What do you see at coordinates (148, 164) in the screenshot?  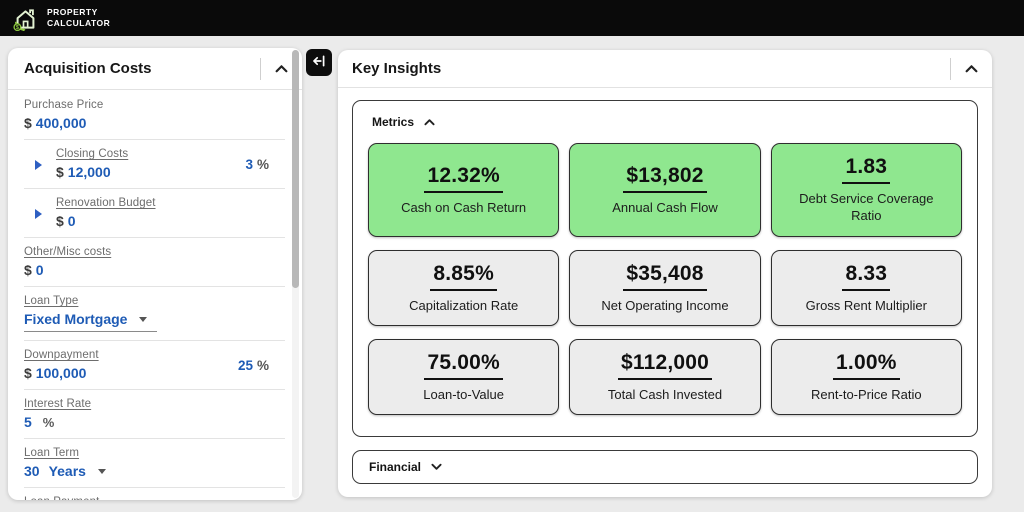 I see `field-row-closing-costs: Closing Costs $ 12,000 3%` at bounding box center [148, 164].